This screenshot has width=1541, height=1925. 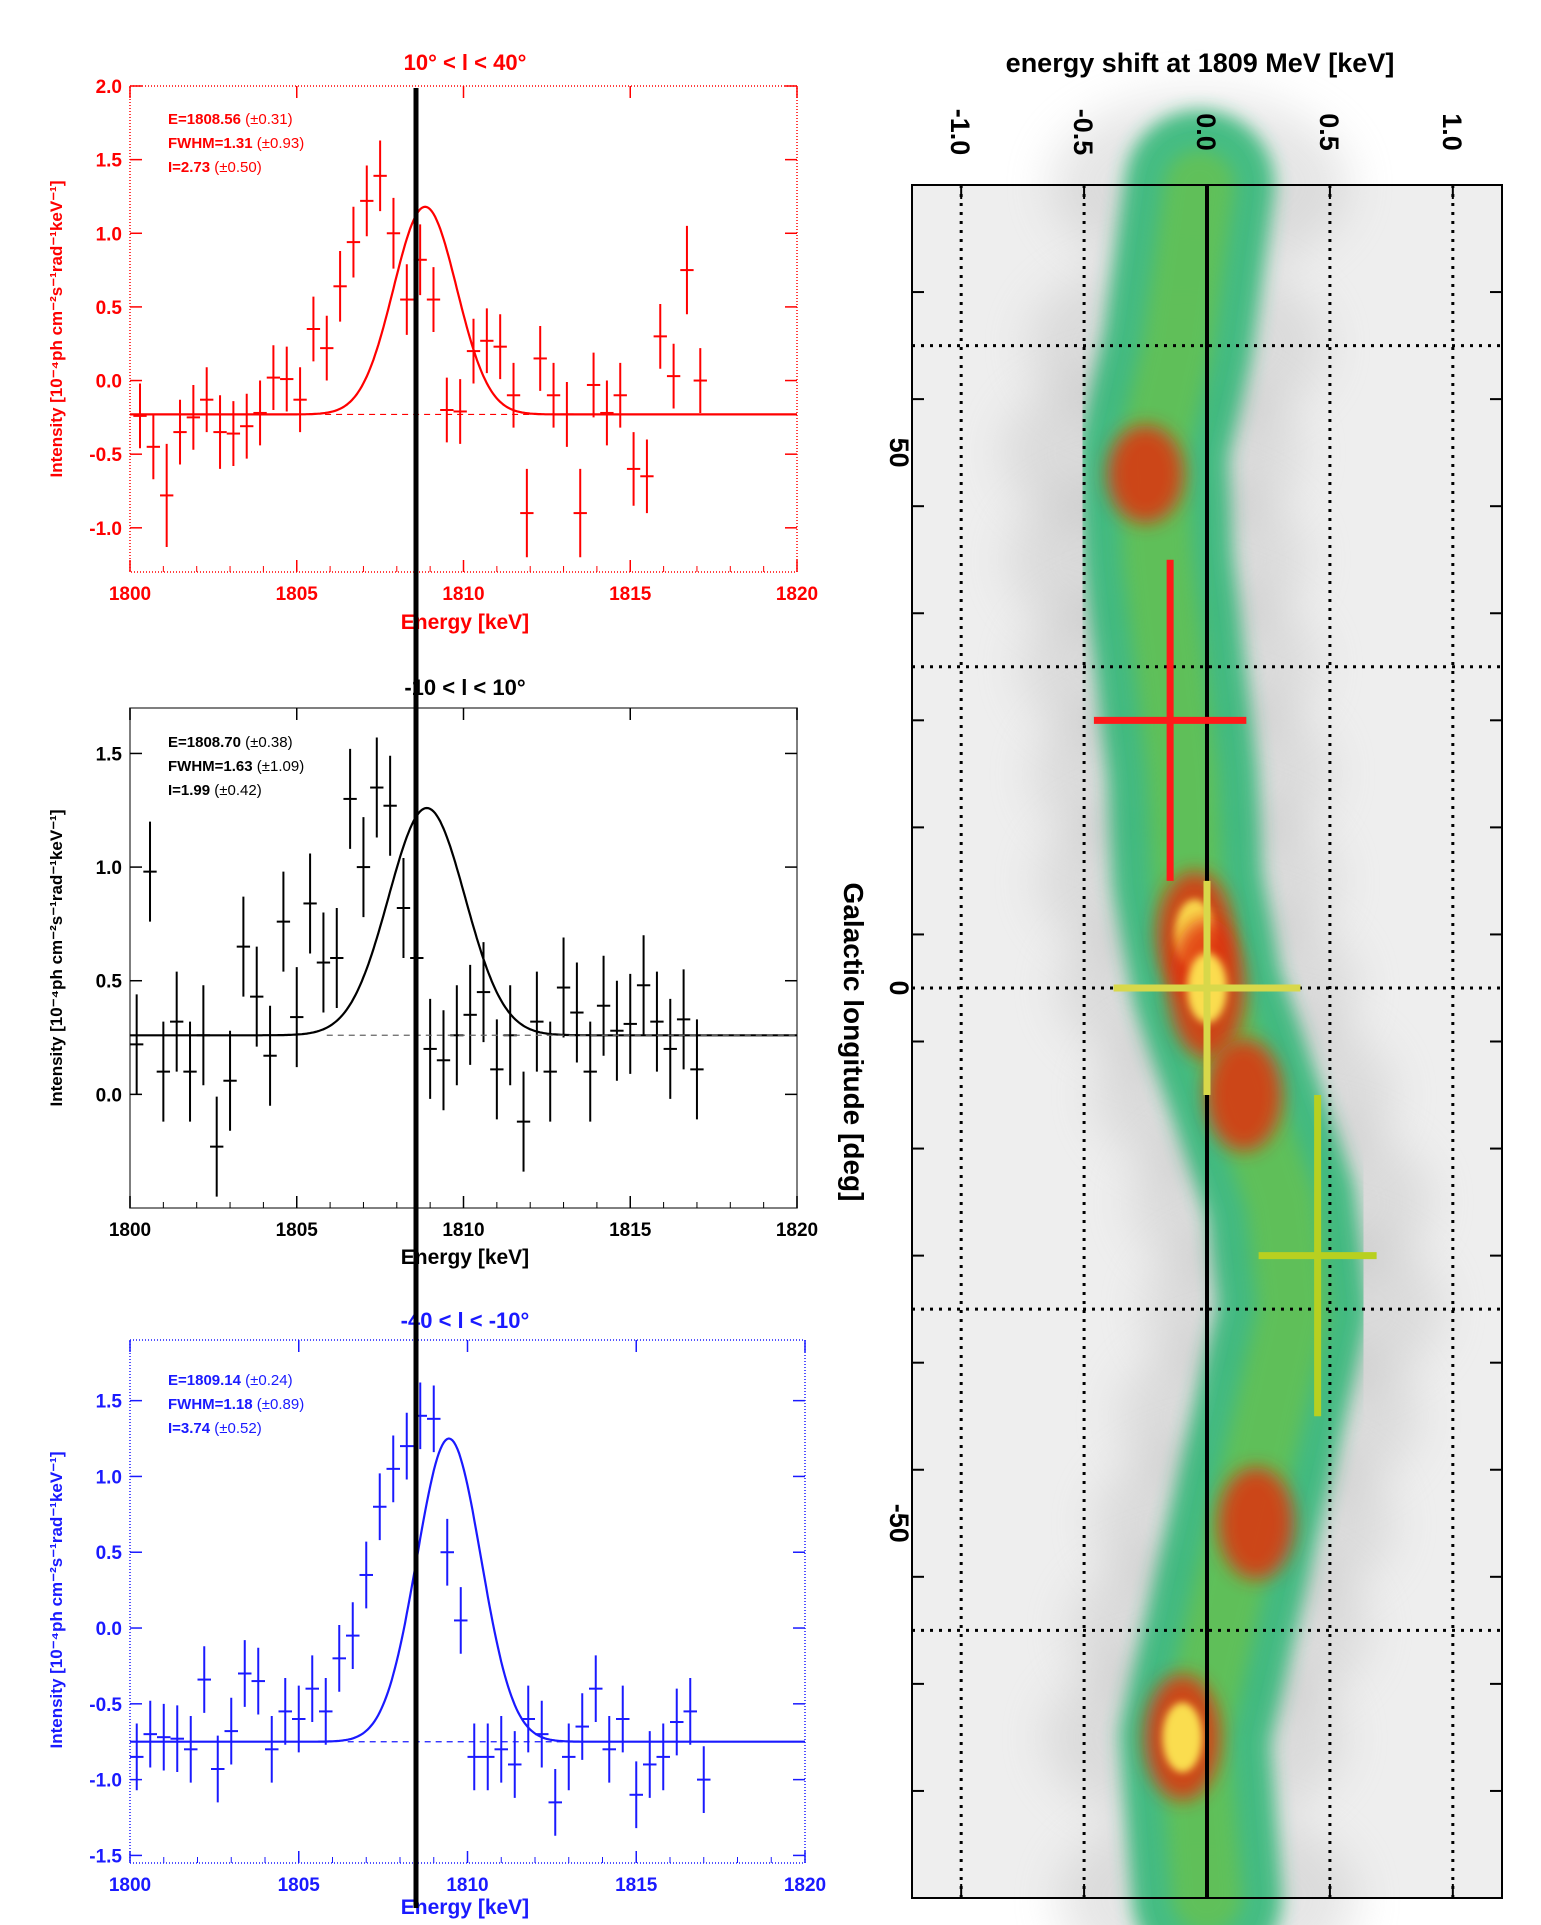 I want to click on svg-text: FWHM=1.63 (±1.09), so click(x=236, y=766).